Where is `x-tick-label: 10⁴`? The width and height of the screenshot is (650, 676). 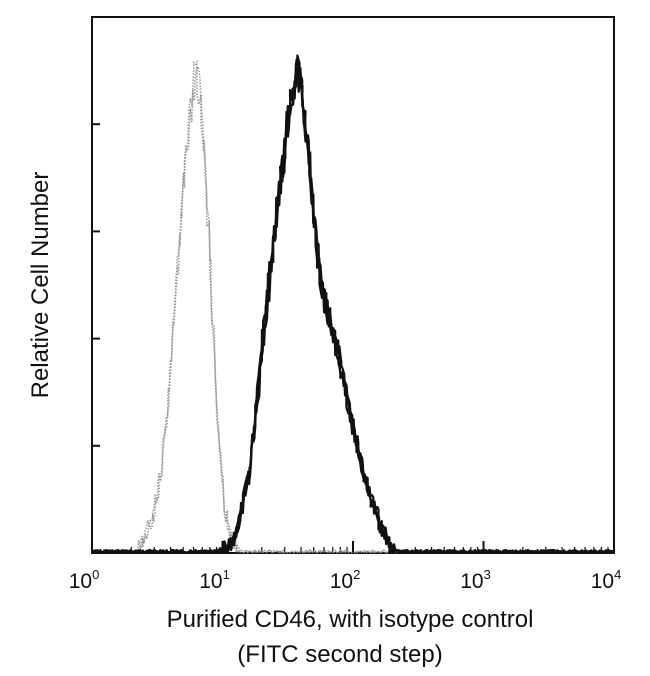
x-tick-label: 10⁴ is located at coordinates (606, 580).